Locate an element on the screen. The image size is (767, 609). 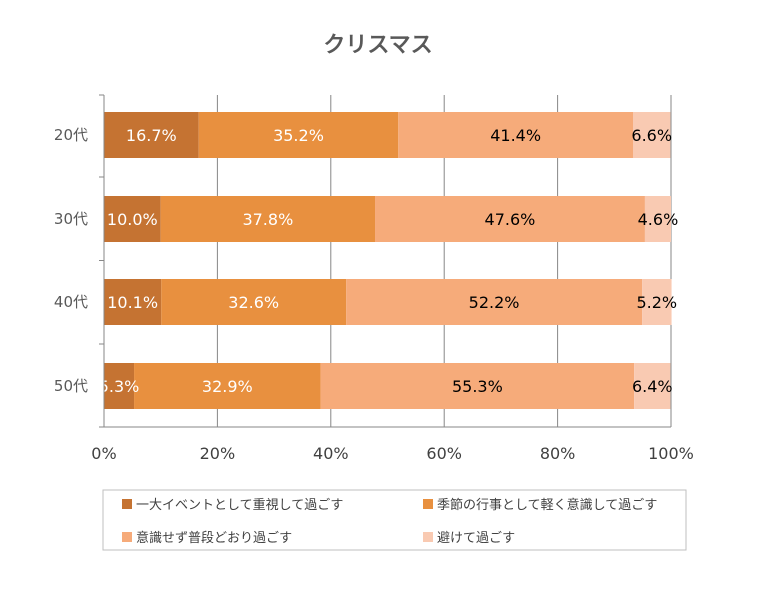
data-label: 35.2% is located at coordinates (298, 135).